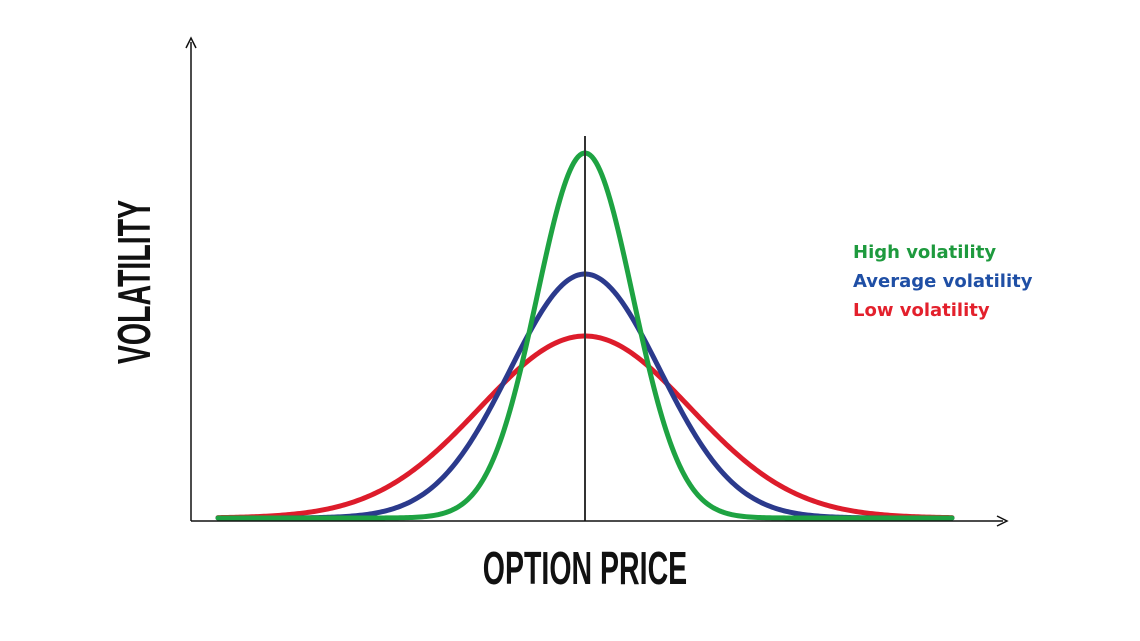 Image resolution: width=1140 pixels, height=641 pixels. What do you see at coordinates (585, 569) in the screenshot?
I see `x-axis-title: OPTION PRICE` at bounding box center [585, 569].